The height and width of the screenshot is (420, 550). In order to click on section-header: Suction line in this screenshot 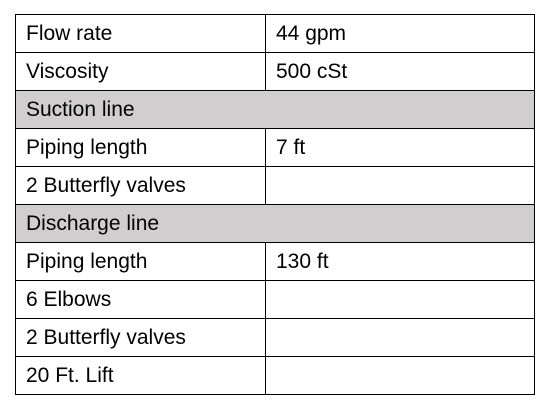, I will do `click(275, 109)`.